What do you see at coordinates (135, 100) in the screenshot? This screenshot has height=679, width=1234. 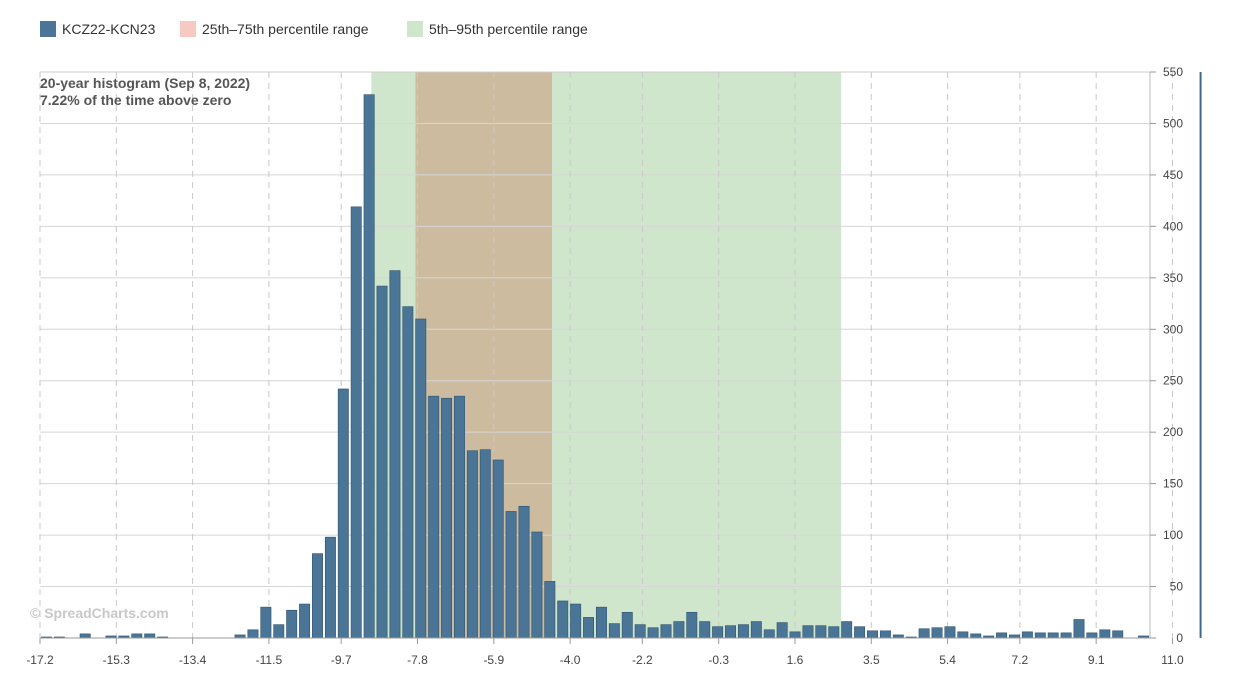 I see `annotation-subtitle: 7.22% of the time above zero` at bounding box center [135, 100].